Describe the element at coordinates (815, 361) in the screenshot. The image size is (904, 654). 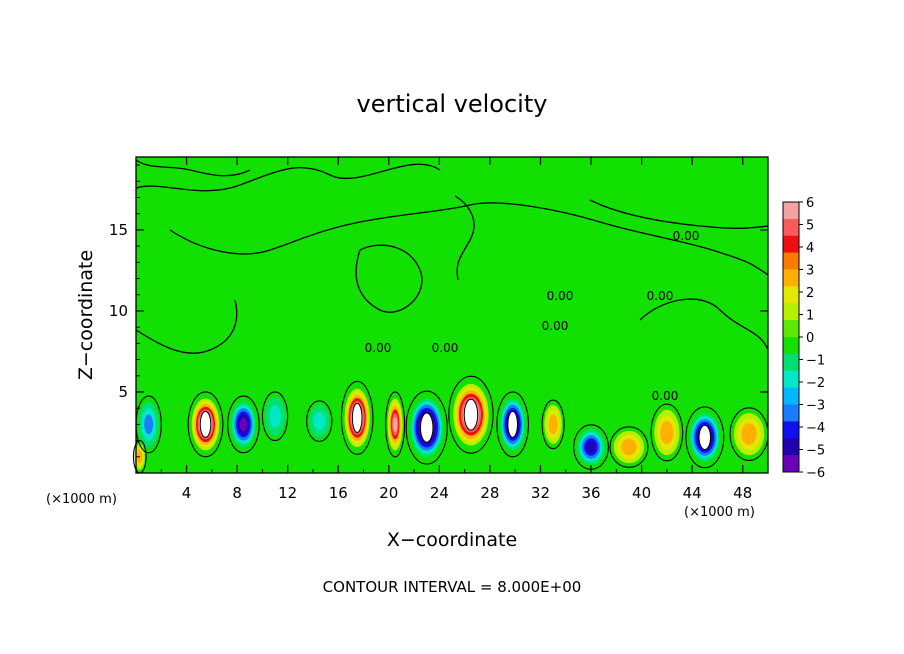
I see `colorbar-tick-label: −1` at that location.